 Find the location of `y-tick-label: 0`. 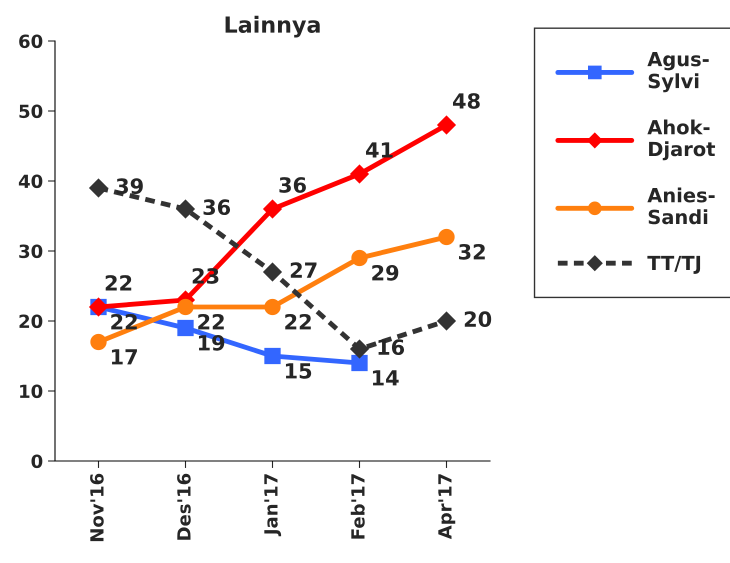

y-tick-label: 0 is located at coordinates (36, 461).